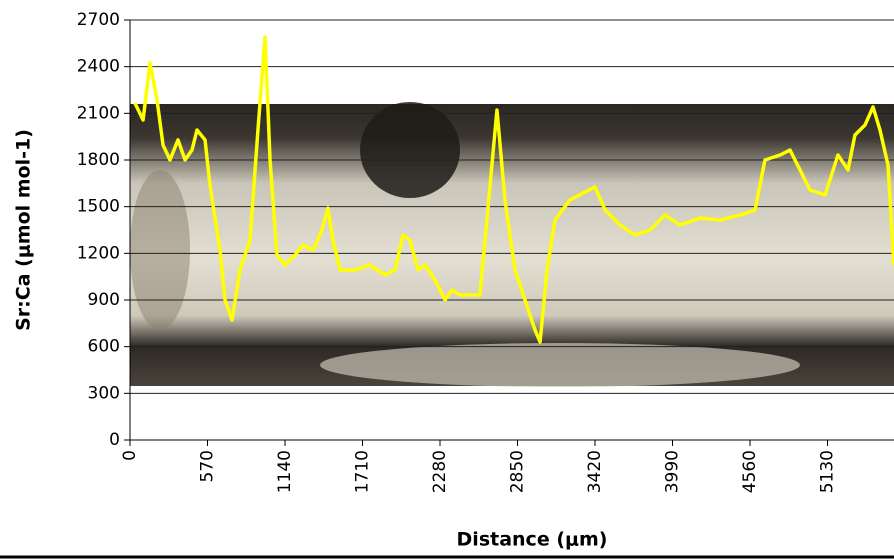 Image resolution: width=894 pixels, height=560 pixels. I want to click on x-axis-title: Distance (μm), so click(532, 540).